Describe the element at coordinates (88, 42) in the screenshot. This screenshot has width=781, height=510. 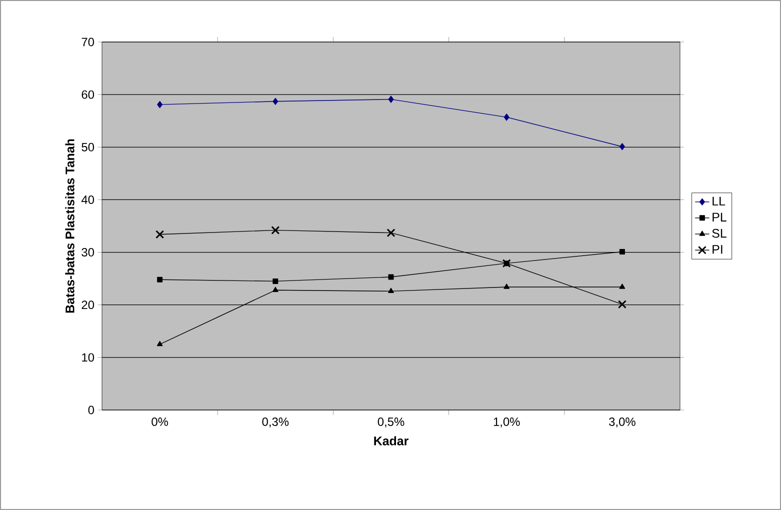
I see `y-tick-label: 70` at that location.